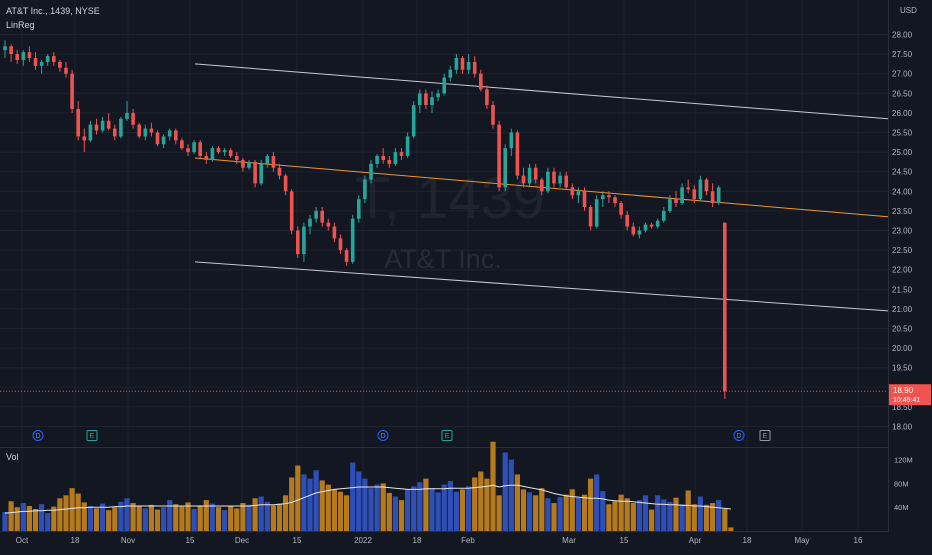 The width and height of the screenshot is (932, 555). I want to click on volume-ma-polyline, so click(367, 499).